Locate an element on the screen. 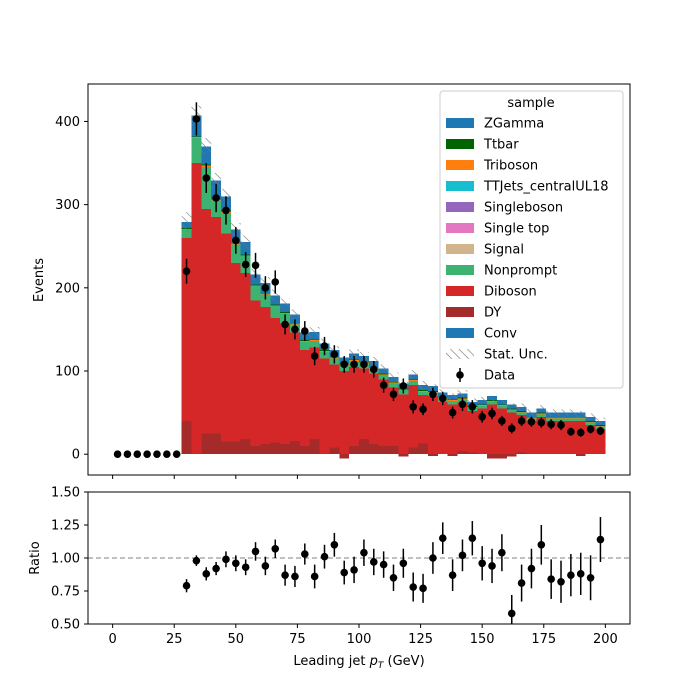  x-axis-label-var: p is located at coordinates (373, 661).